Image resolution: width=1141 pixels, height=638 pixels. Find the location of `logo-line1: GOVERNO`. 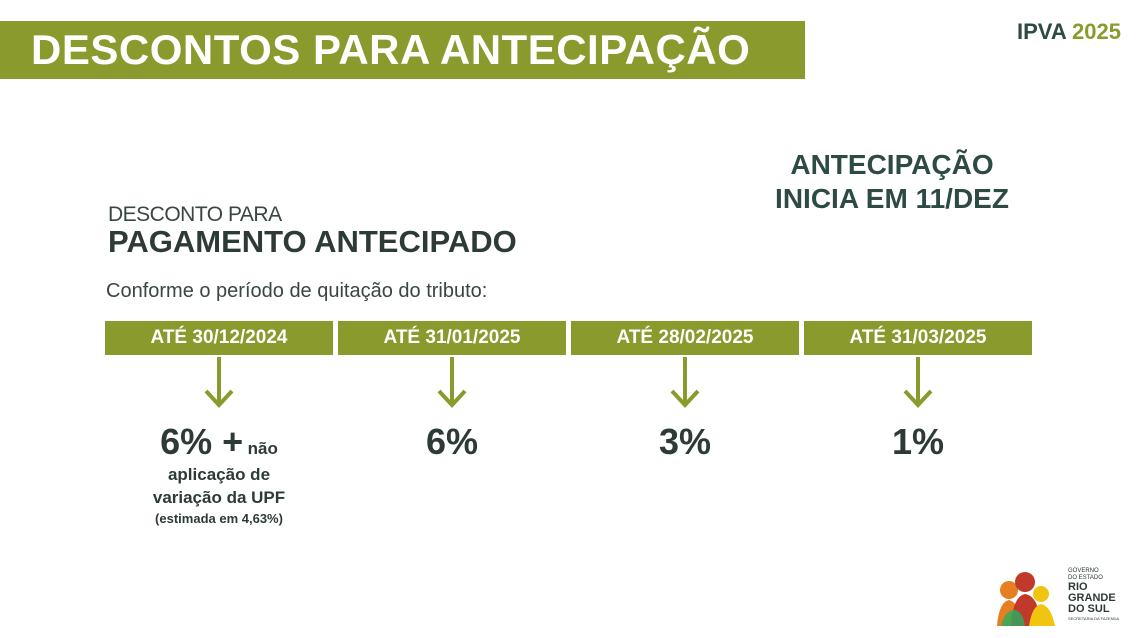

logo-line1: GOVERNO is located at coordinates (1083, 571).